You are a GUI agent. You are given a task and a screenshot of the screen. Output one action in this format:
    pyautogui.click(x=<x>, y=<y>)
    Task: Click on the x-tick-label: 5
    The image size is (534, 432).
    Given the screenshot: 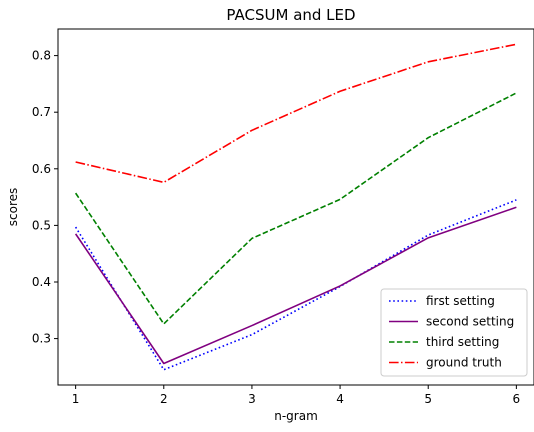 What is the action you would take?
    pyautogui.click(x=428, y=399)
    